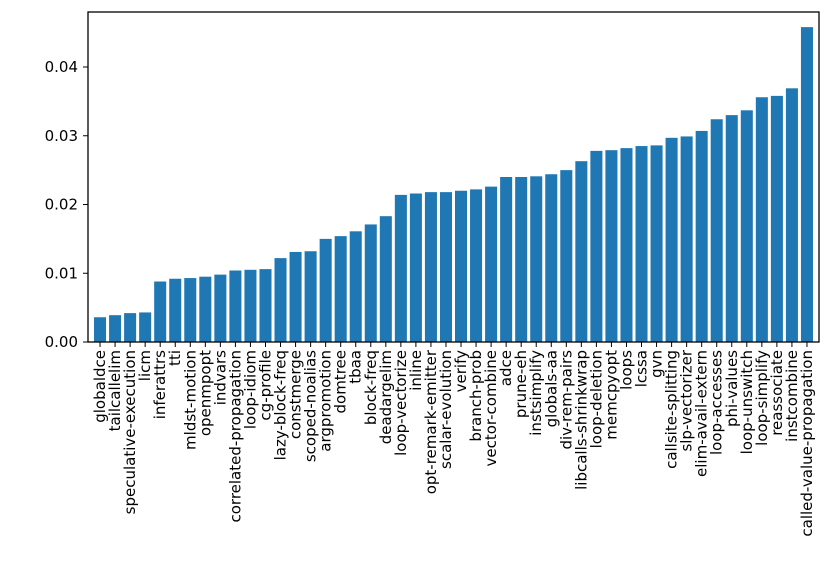 Image resolution: width=831 pixels, height=577 pixels. I want to click on x-tick-label: scoped-noalias, so click(311, 406).